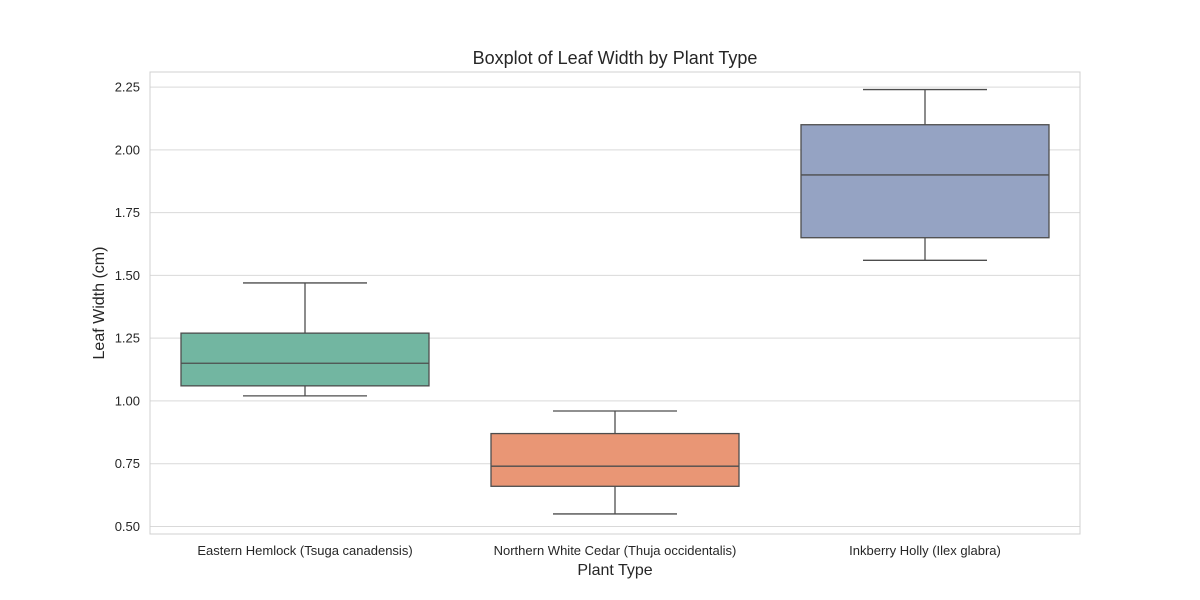 The image size is (1200, 600). What do you see at coordinates (127, 400) in the screenshot?
I see `y-tick-label: 1.00` at bounding box center [127, 400].